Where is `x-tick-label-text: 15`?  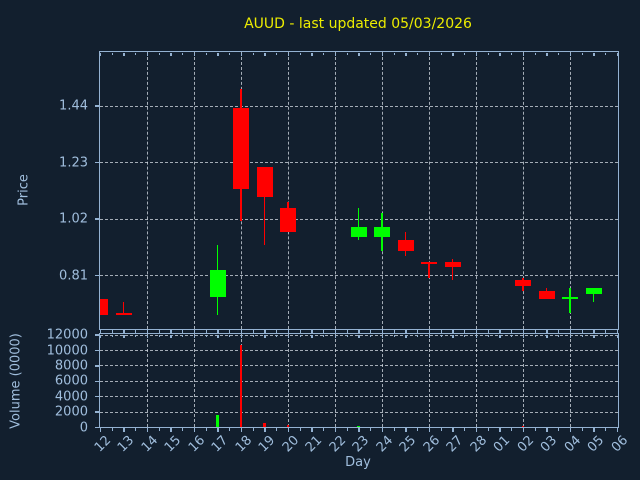 x-tick-label-text: 15 is located at coordinates (173, 444).